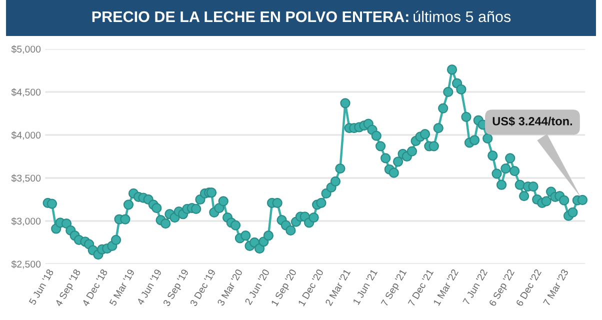 This screenshot has width=602, height=320. What do you see at coordinates (26, 178) in the screenshot?
I see `y-tick-label: $3,500` at bounding box center [26, 178].